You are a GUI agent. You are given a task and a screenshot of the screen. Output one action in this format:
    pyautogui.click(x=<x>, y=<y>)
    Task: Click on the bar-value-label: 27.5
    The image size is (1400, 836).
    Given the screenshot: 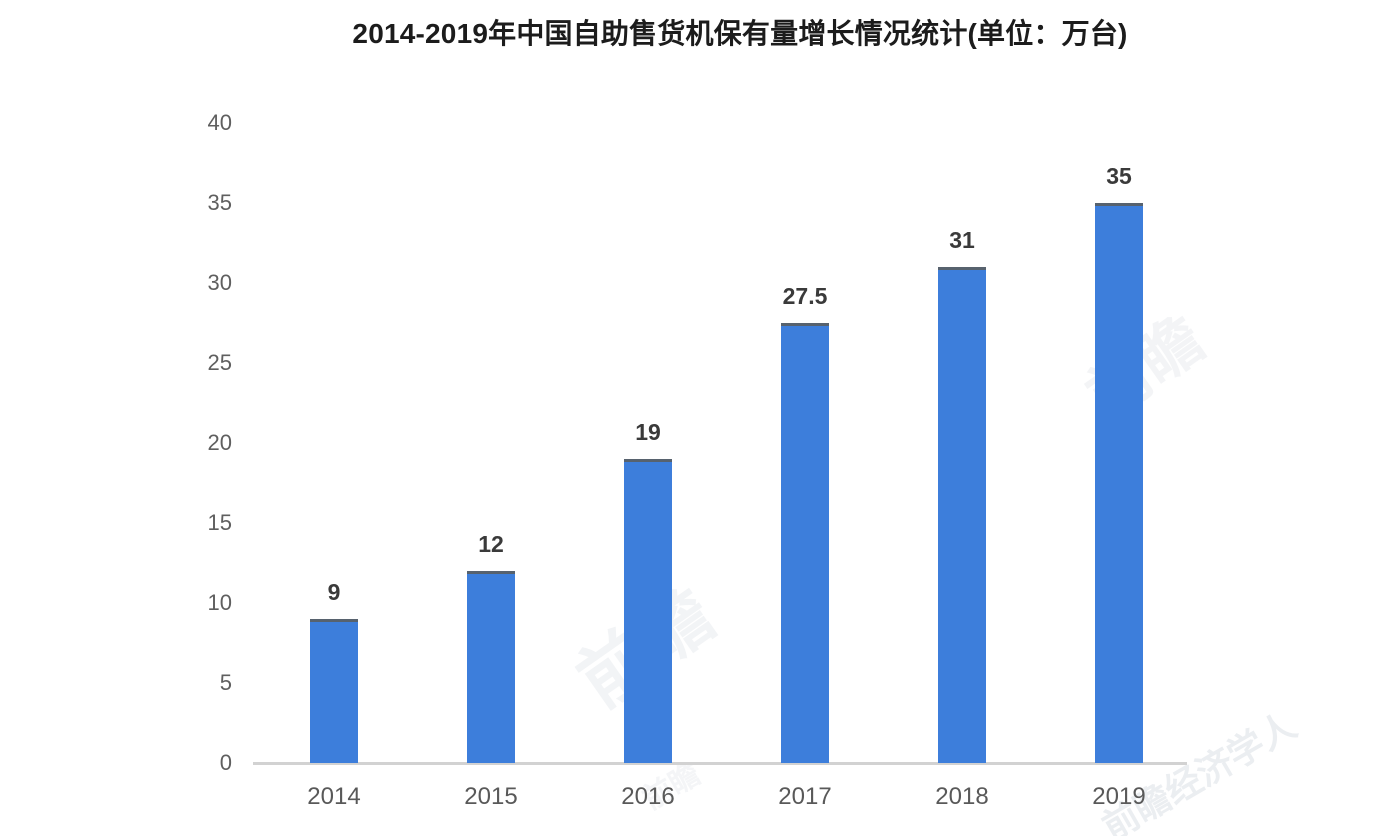 What is the action you would take?
    pyautogui.click(x=805, y=296)
    